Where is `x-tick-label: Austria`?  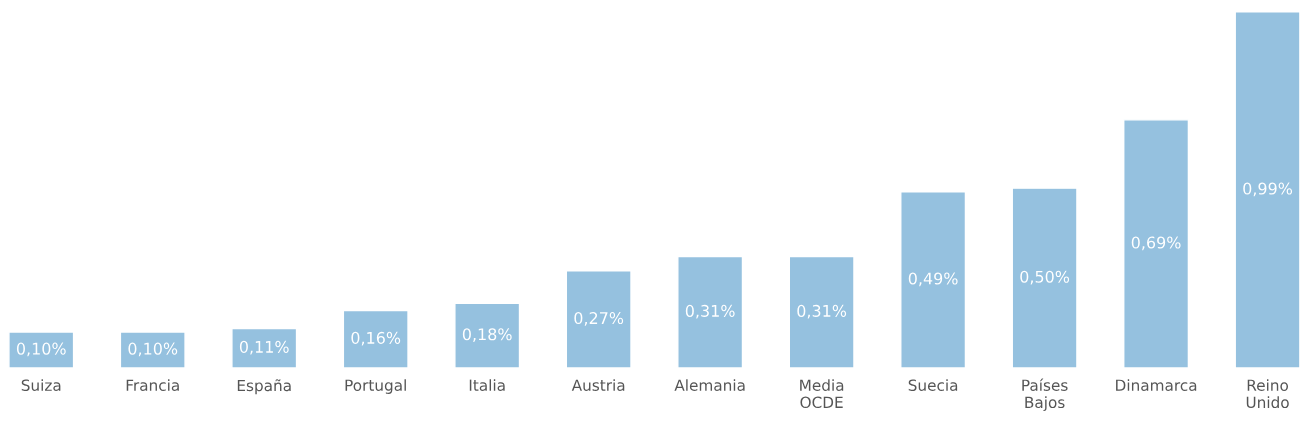 x-tick-label: Austria is located at coordinates (598, 385).